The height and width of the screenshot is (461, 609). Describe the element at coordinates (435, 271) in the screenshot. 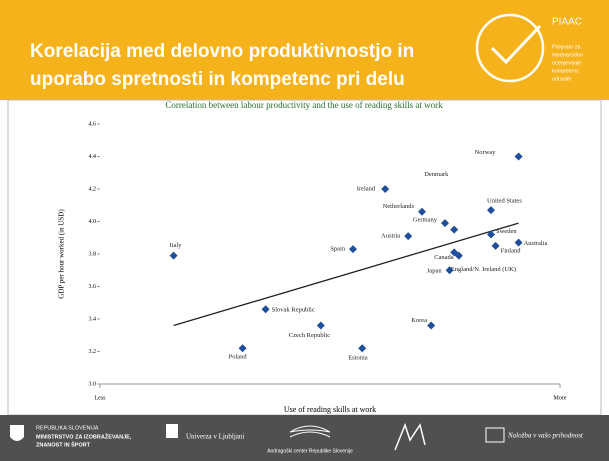

I see `point-label: Japan` at that location.